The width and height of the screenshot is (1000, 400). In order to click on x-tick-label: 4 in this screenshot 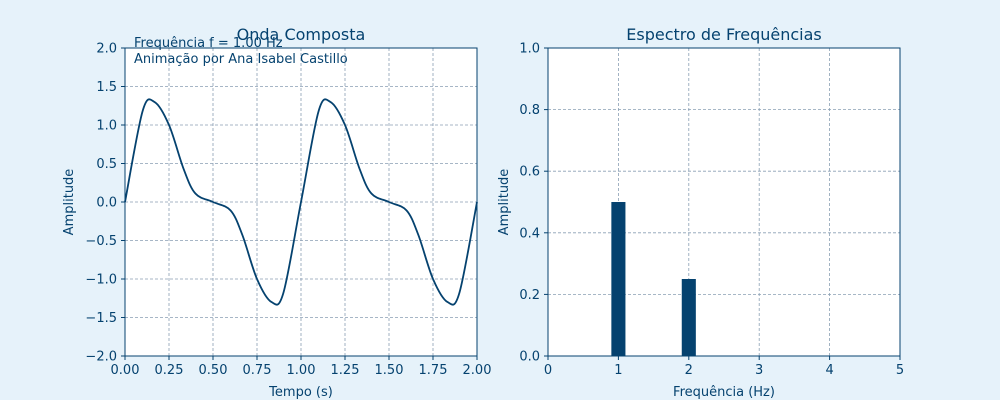, I will do `click(829, 370)`.